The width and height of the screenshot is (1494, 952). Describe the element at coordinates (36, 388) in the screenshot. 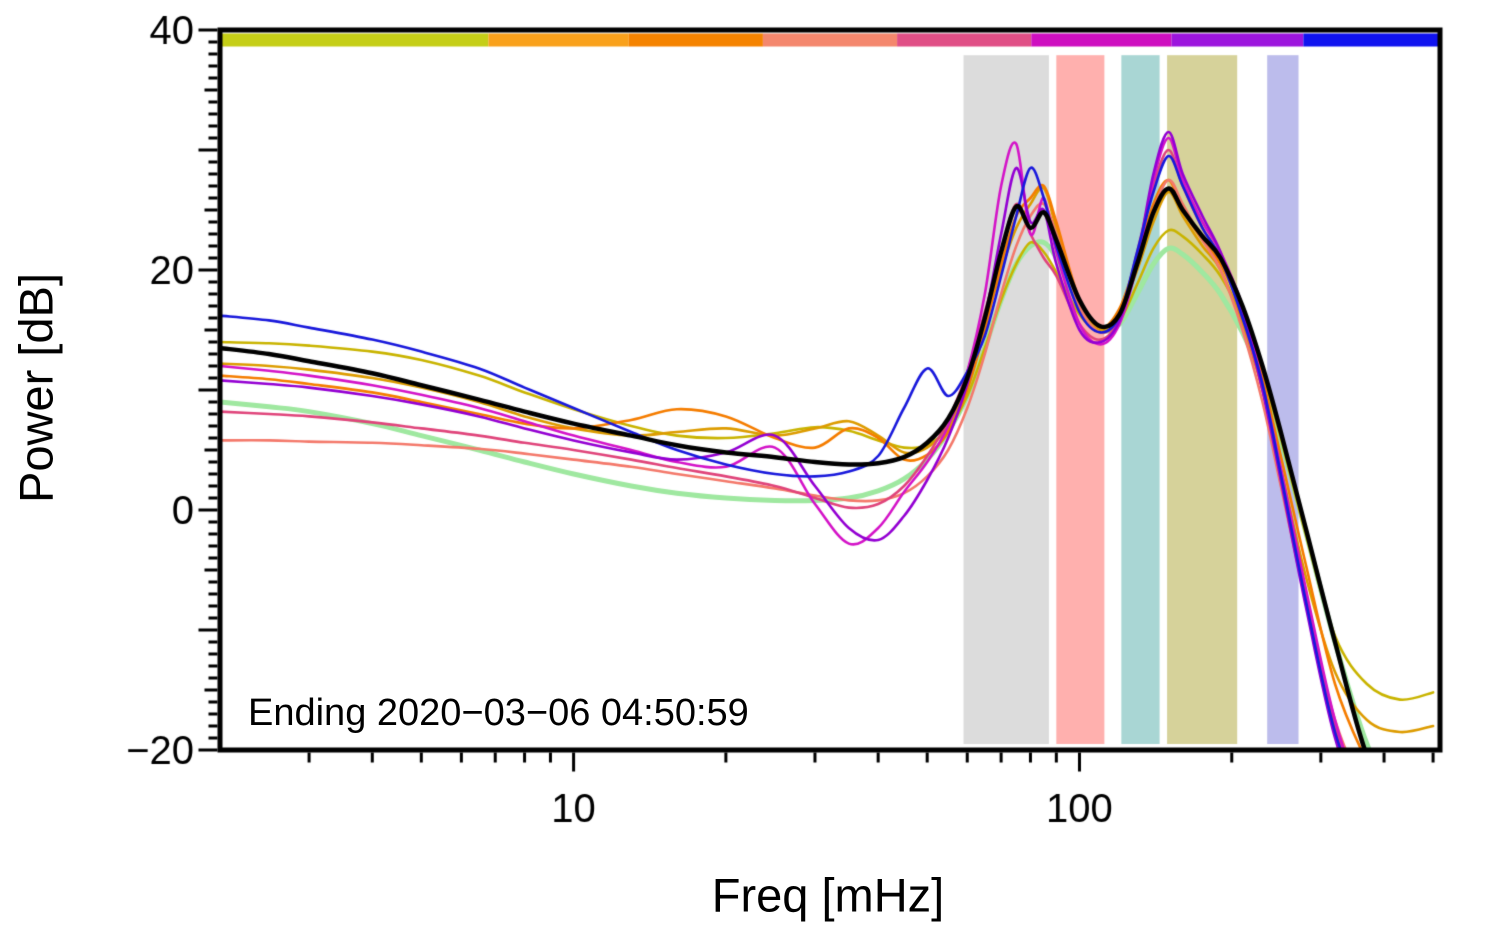

I see `y-axis-title: Power [dB]` at that location.